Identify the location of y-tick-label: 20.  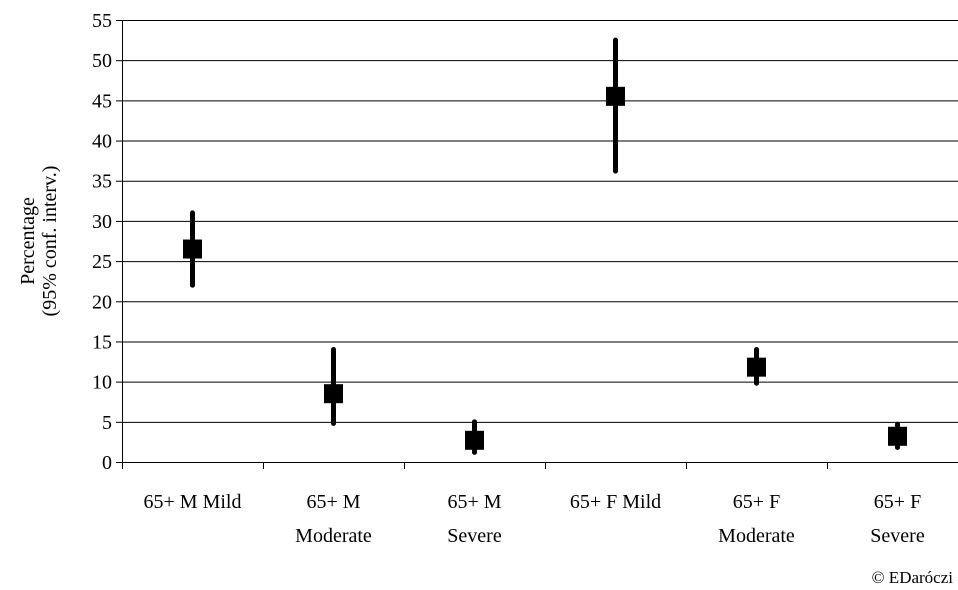
(102, 302).